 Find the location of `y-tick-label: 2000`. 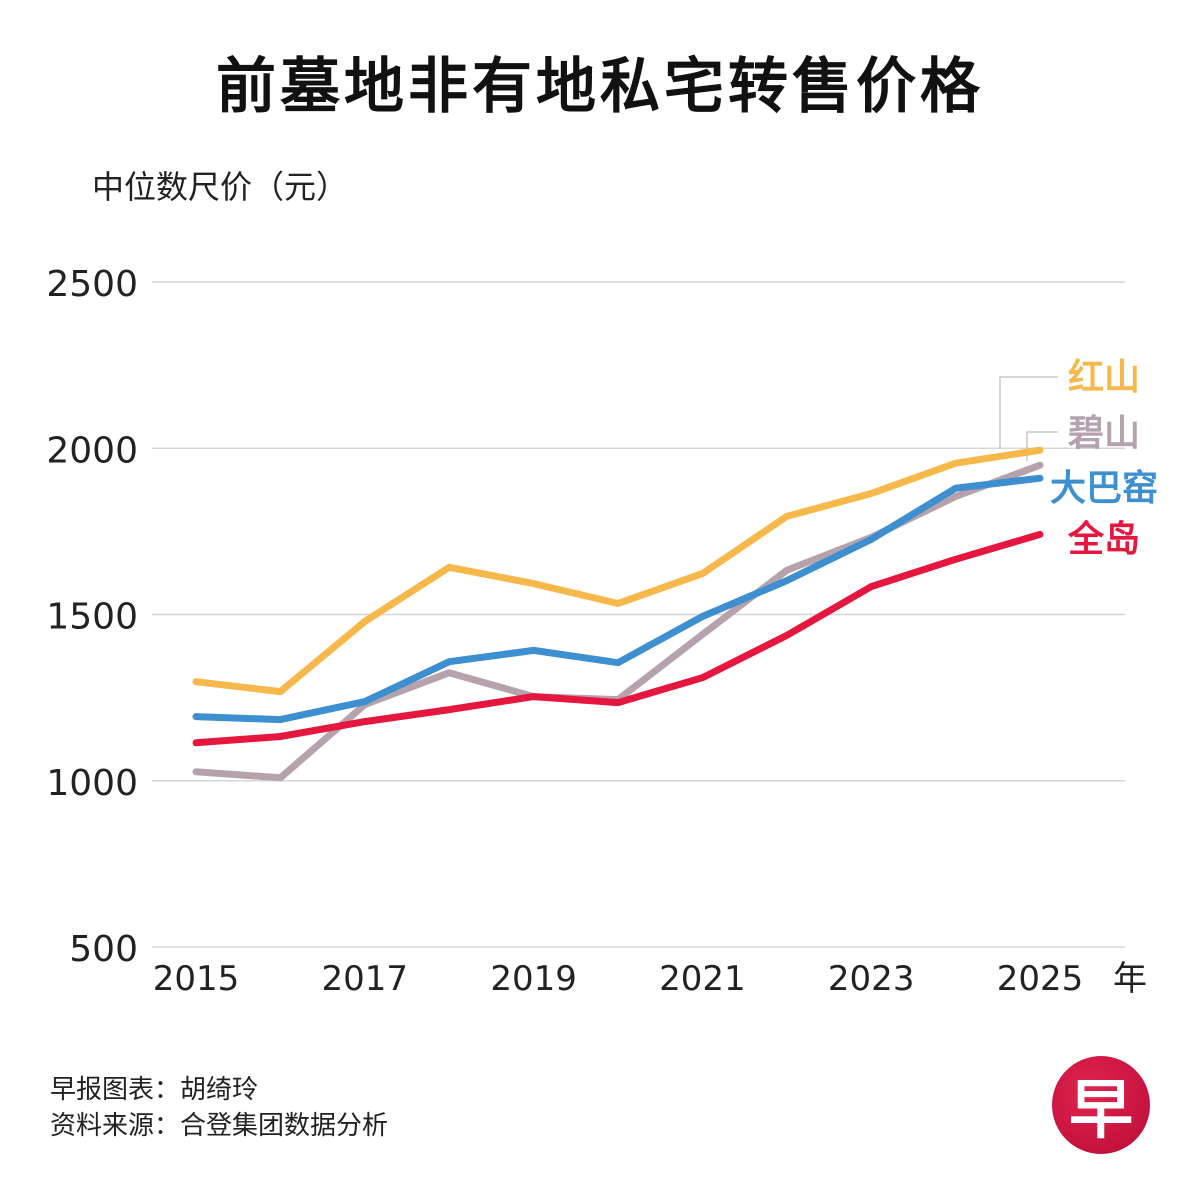

y-tick-label: 2000 is located at coordinates (92, 450).